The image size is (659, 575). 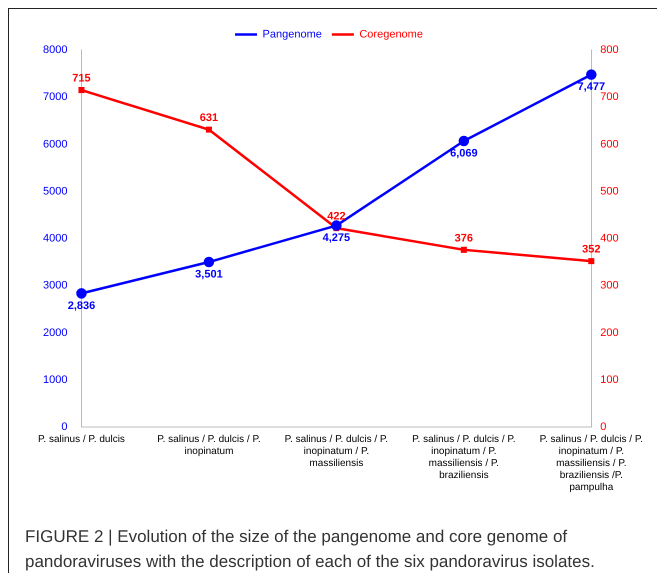 What do you see at coordinates (55, 286) in the screenshot?
I see `y-tick-label: 3000` at bounding box center [55, 286].